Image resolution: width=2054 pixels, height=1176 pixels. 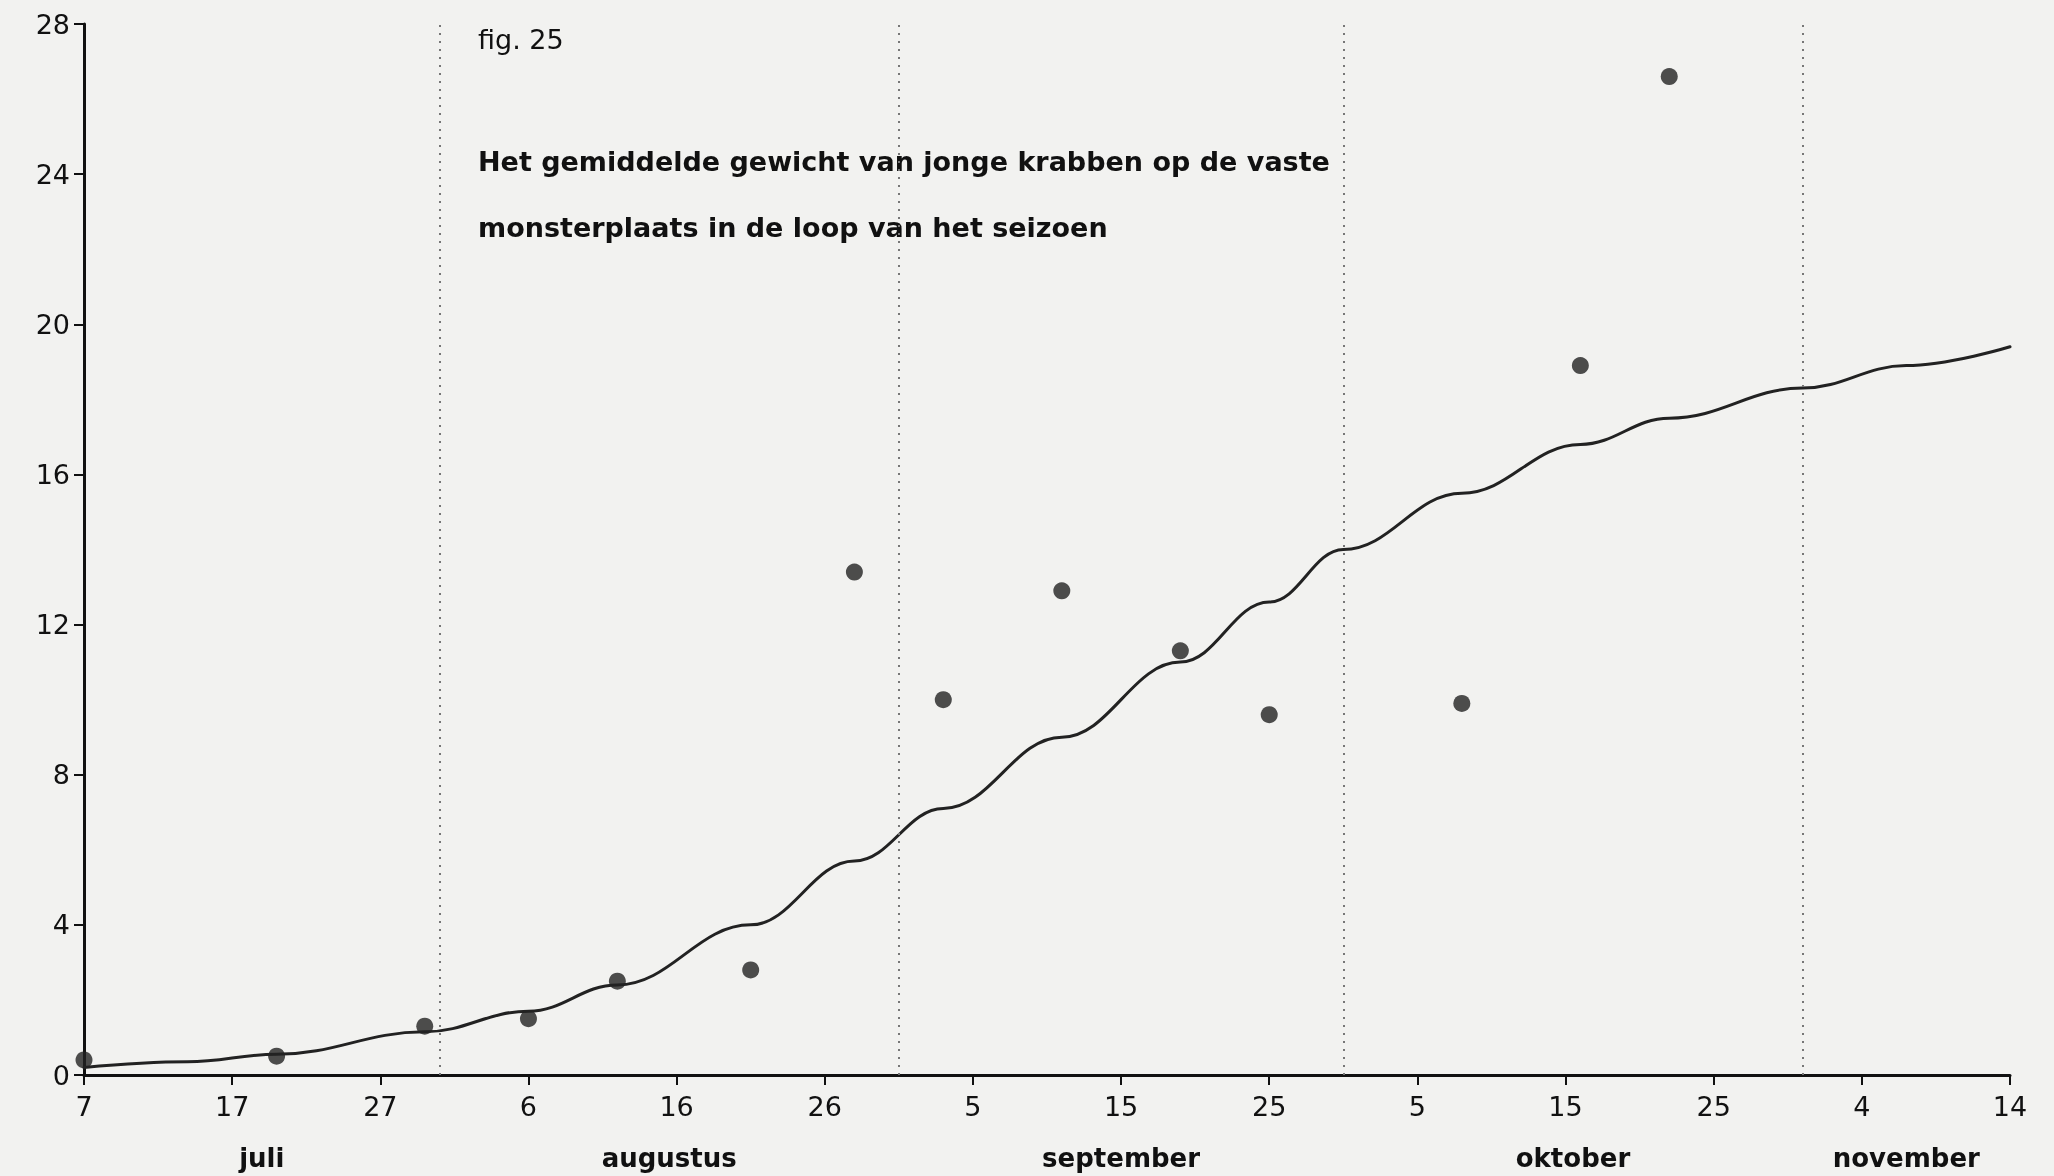 I want to click on y-tick-label: 8, so click(x=61, y=775).